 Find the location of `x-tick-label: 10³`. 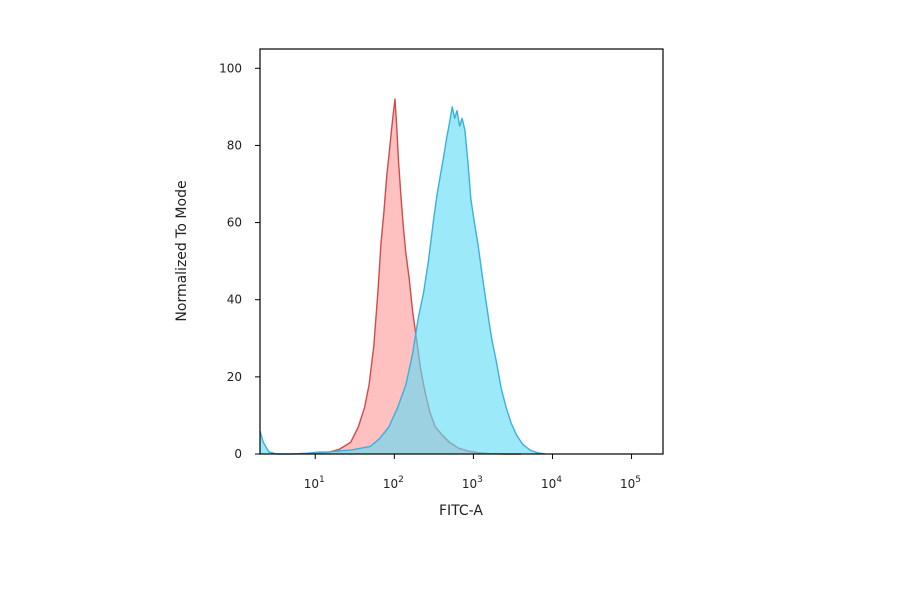

x-tick-label: 10³ is located at coordinates (472, 483).